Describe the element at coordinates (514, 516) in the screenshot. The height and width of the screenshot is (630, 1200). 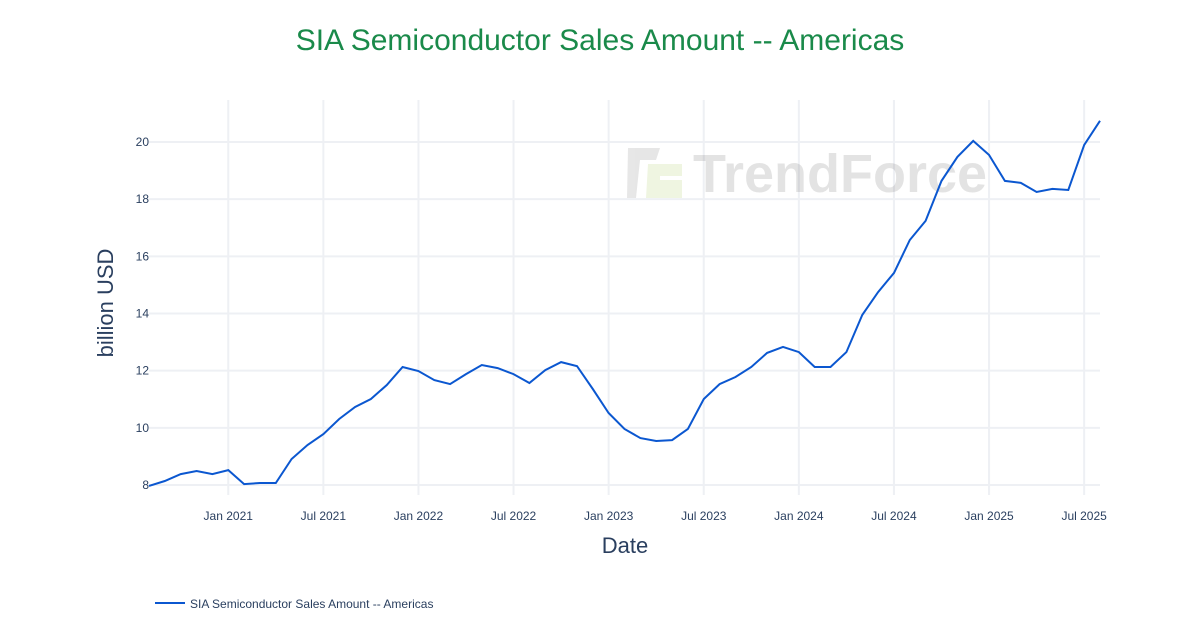
I see `x-tick-label: Jul 2022` at that location.